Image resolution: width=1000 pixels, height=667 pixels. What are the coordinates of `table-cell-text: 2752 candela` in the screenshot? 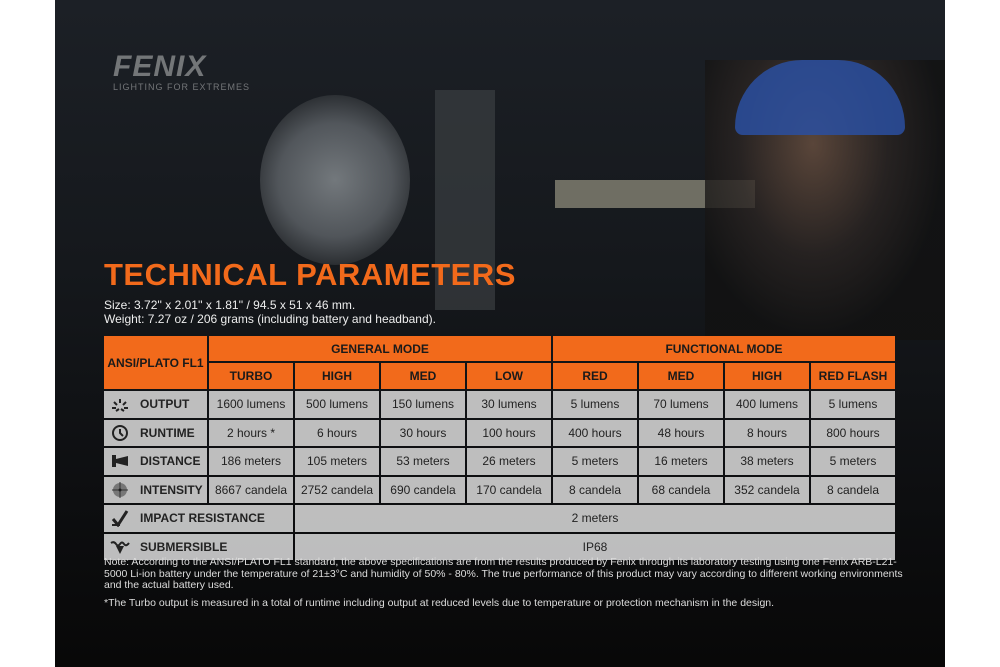 It's located at (337, 489).